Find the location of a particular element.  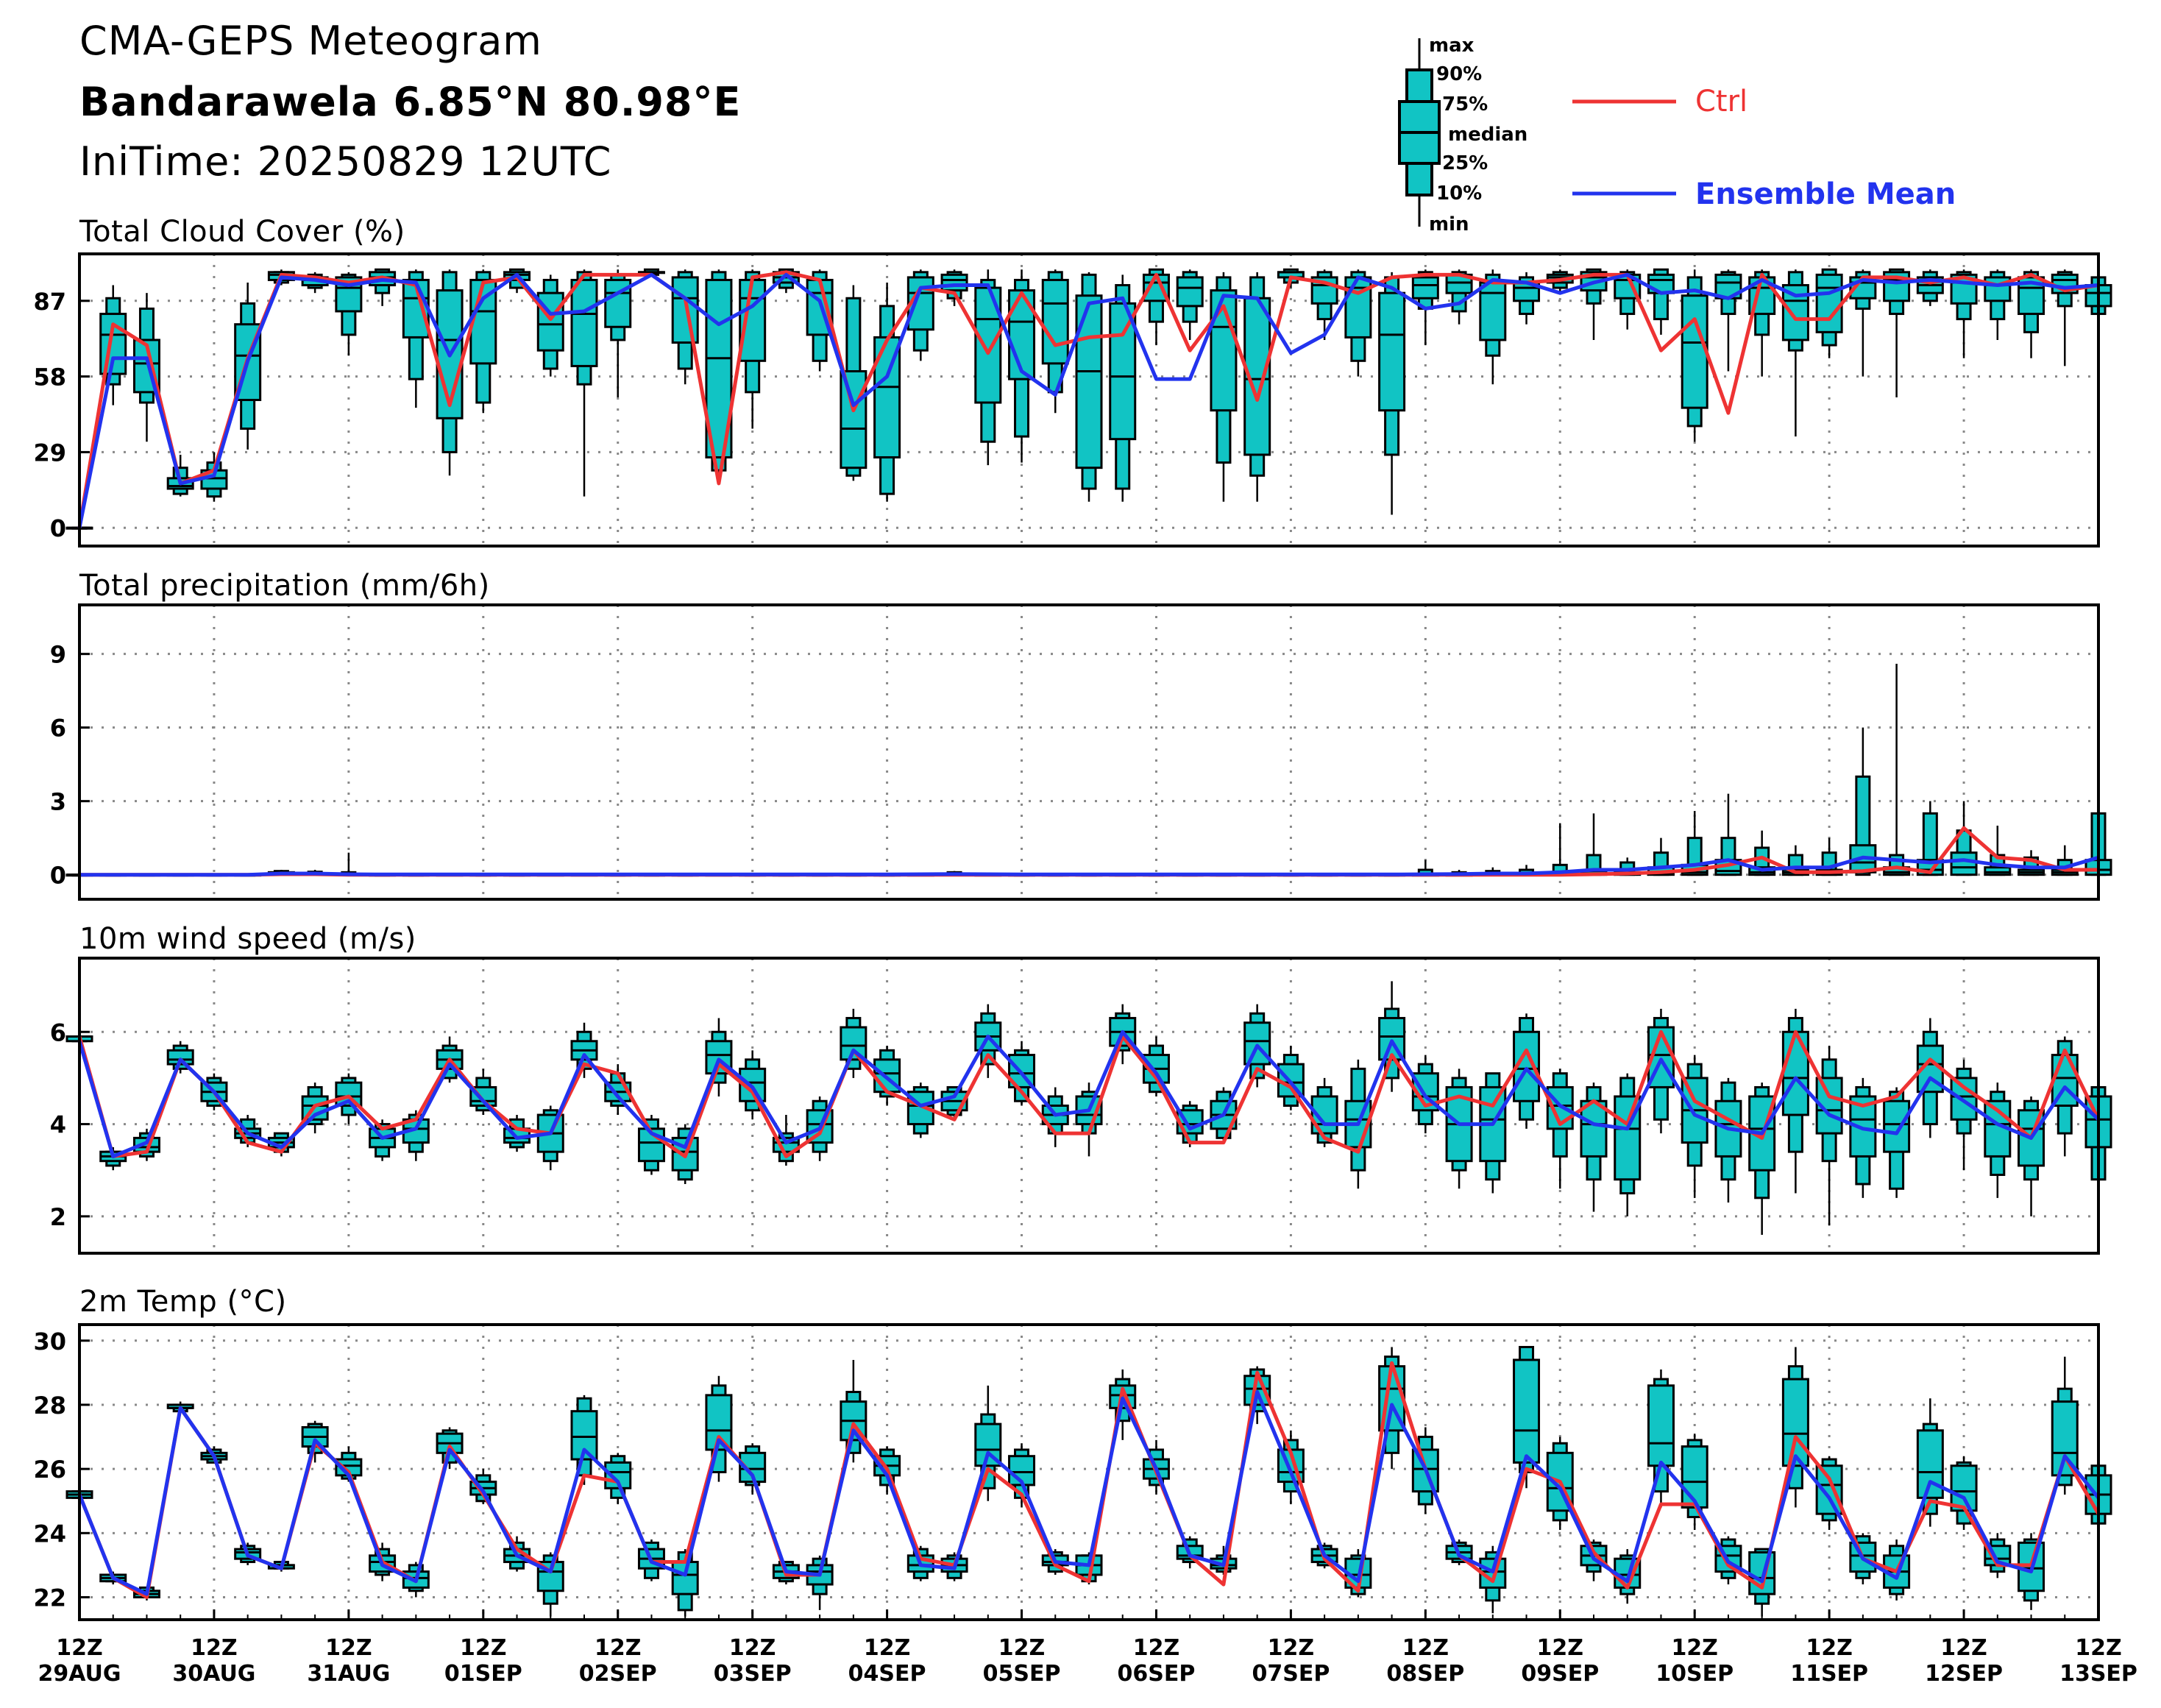

y-tick-label: 87 is located at coordinates (49, 302).